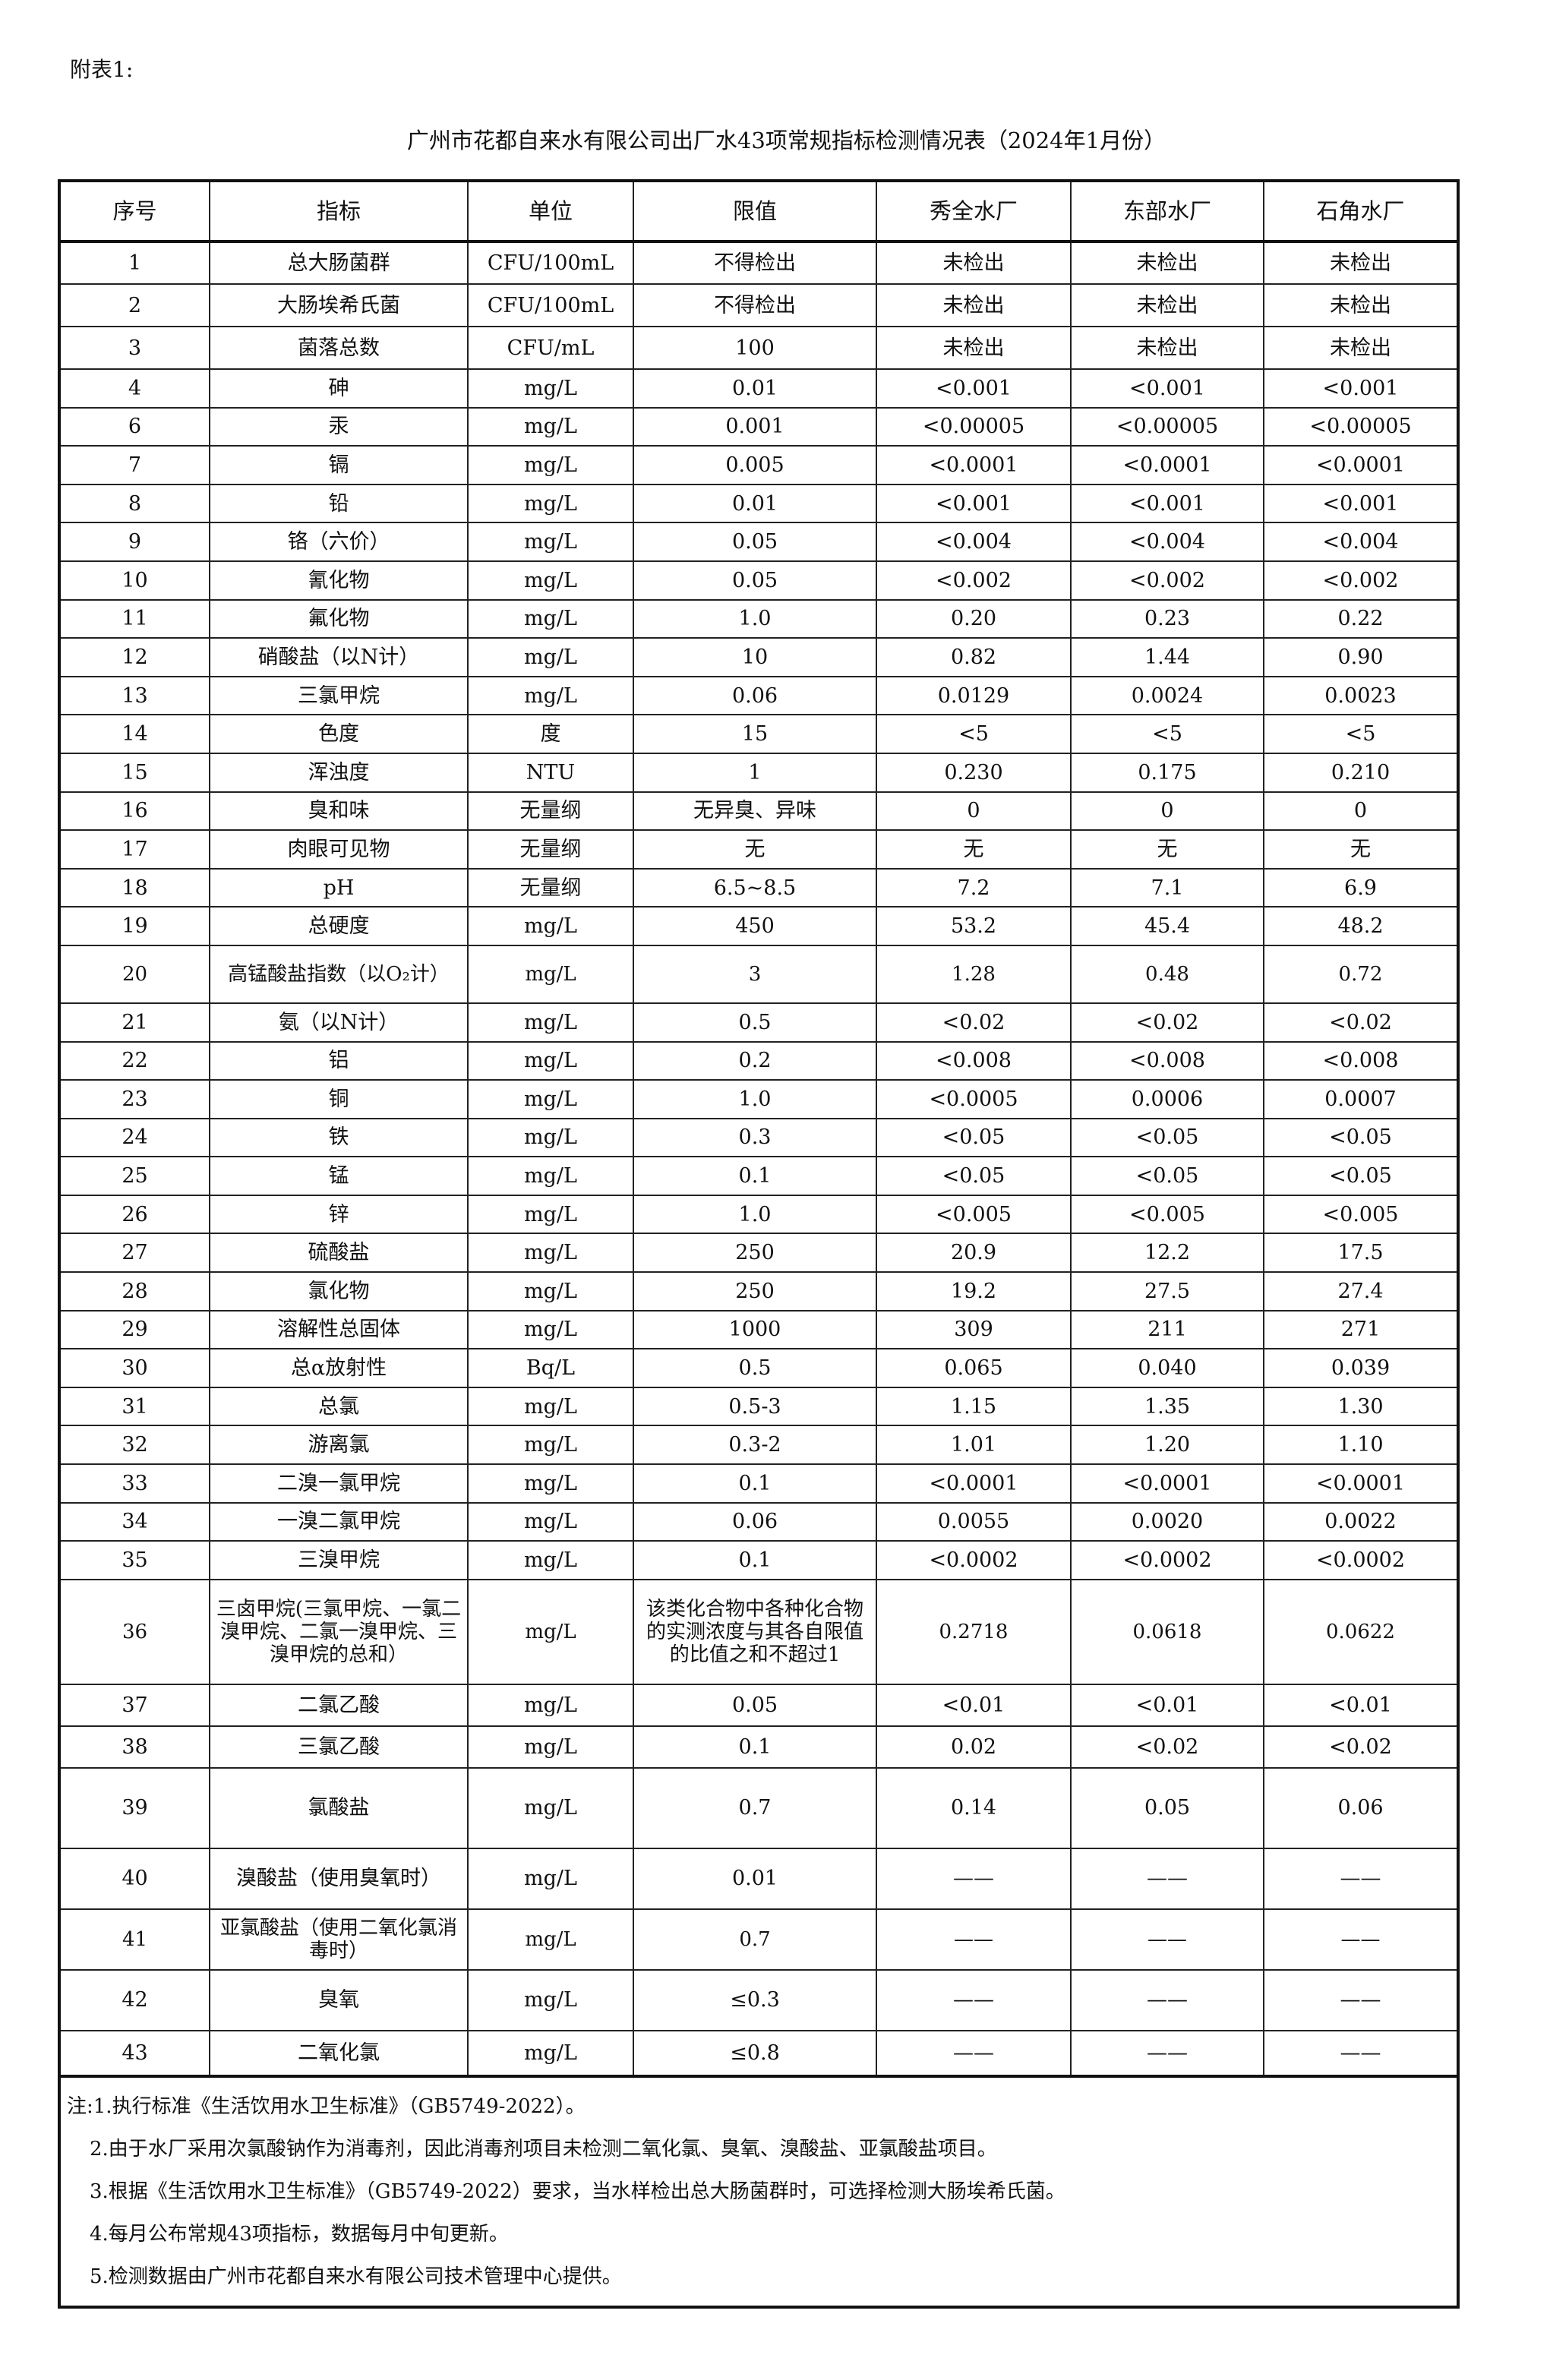 This screenshot has height=2380, width=1550. I want to click on cell-shijiao: 0, so click(1361, 811).